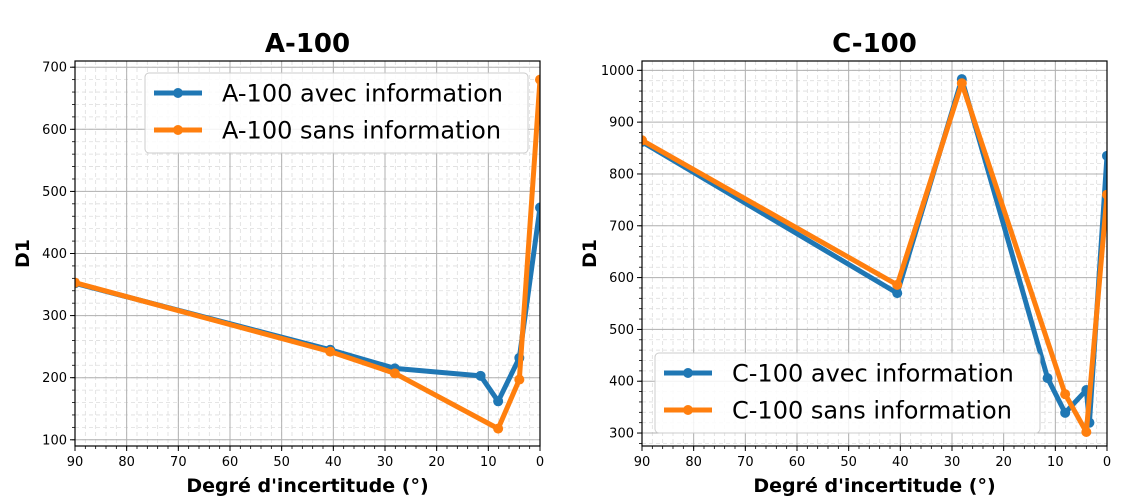 Image resolution: width=1146 pixels, height=500 pixels. I want to click on legend-label: A-100 sans information, so click(361, 131).